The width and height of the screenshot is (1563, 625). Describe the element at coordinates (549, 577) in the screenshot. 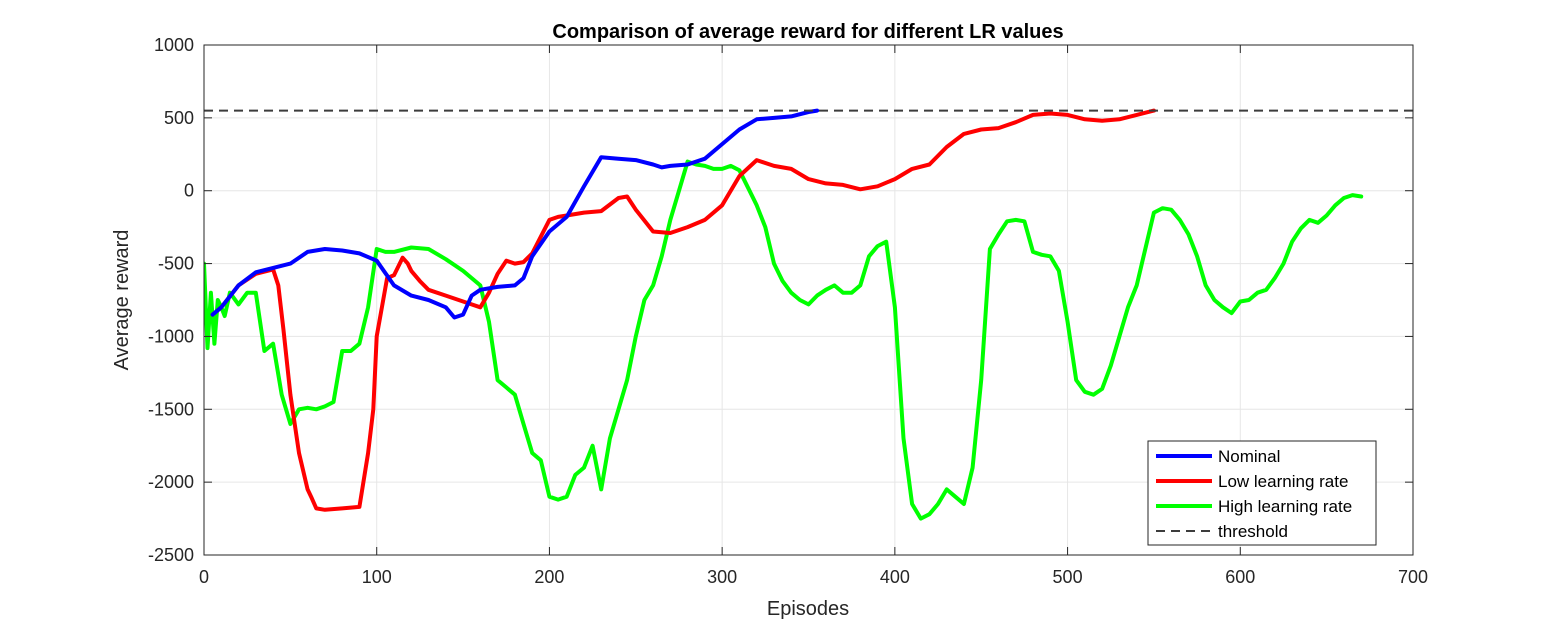

I see `x-tick-label: 200` at that location.